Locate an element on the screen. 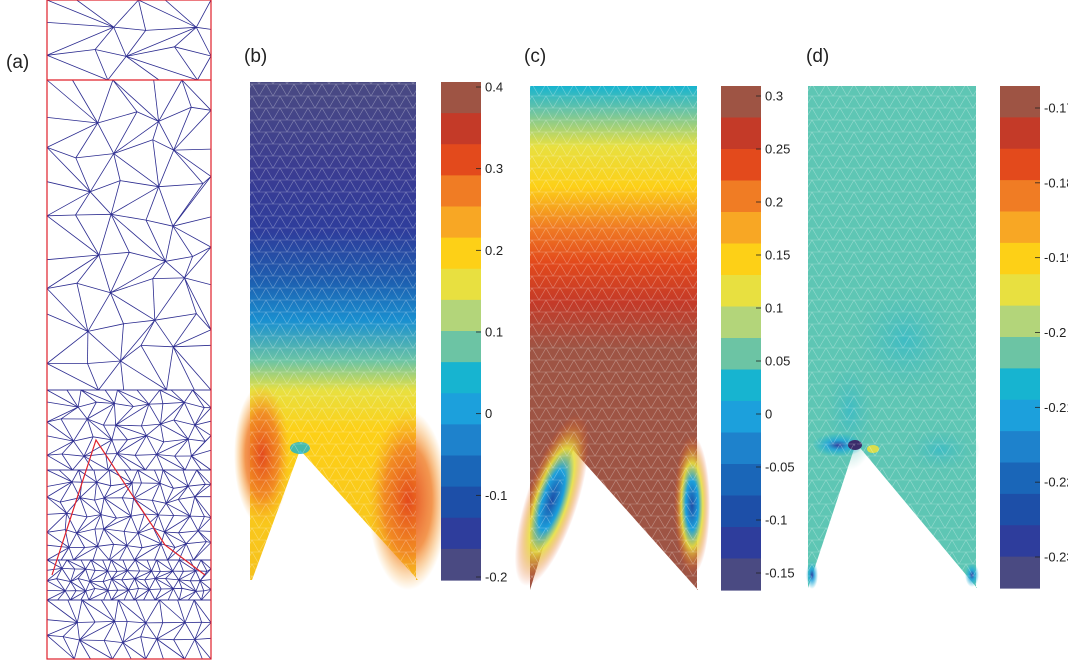 This screenshot has height=661, width=1068. field-plot-c is located at coordinates (612, 338).